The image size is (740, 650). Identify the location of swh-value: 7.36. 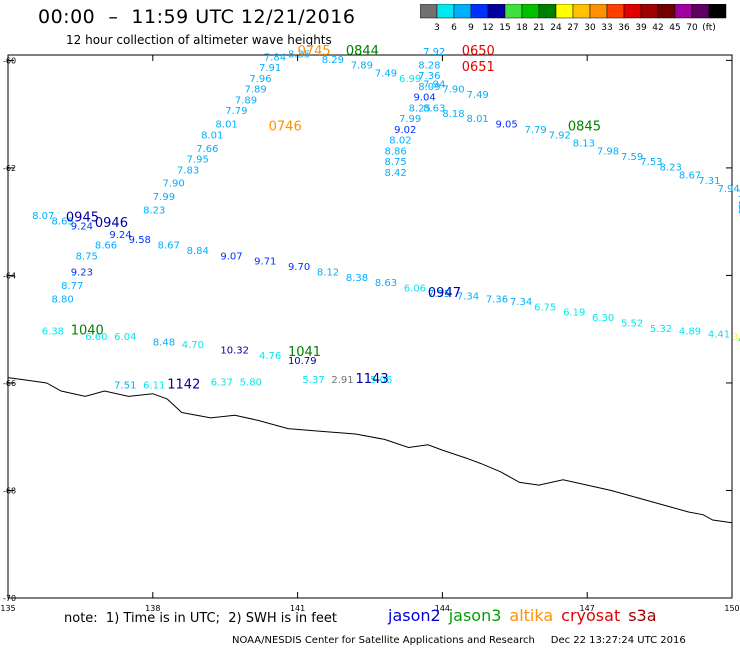
(497, 299).